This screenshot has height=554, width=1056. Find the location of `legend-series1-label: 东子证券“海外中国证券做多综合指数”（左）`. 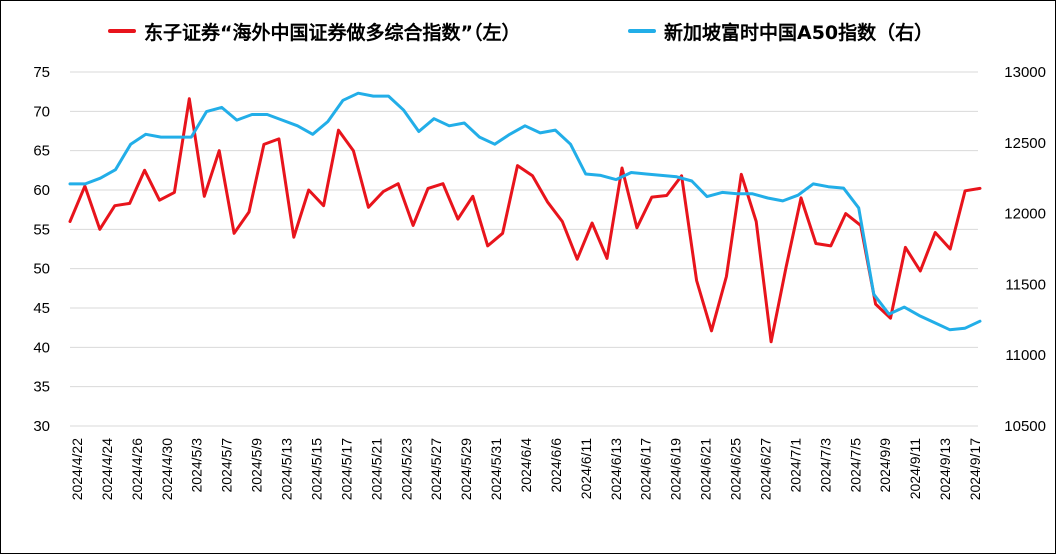

legend-series1-label: 东子证券“海外中国证券做多综合指数”（左） is located at coordinates (332, 32).